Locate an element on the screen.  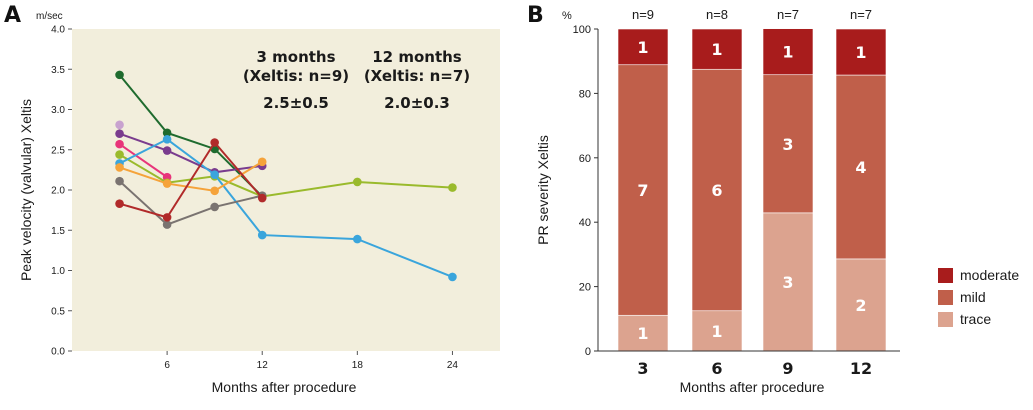
y-axis-label: PR severity Xeltis is located at coordinates (543, 190).